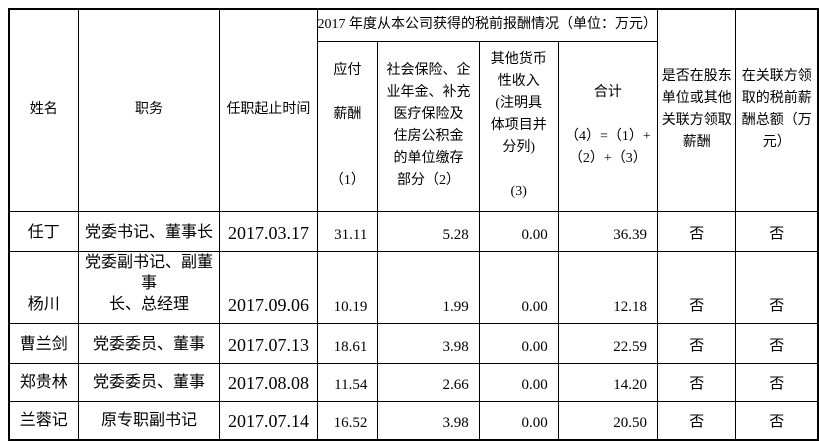 The height and width of the screenshot is (441, 819). Describe the element at coordinates (43, 287) in the screenshot. I see `cell-name: 杨川` at that location.